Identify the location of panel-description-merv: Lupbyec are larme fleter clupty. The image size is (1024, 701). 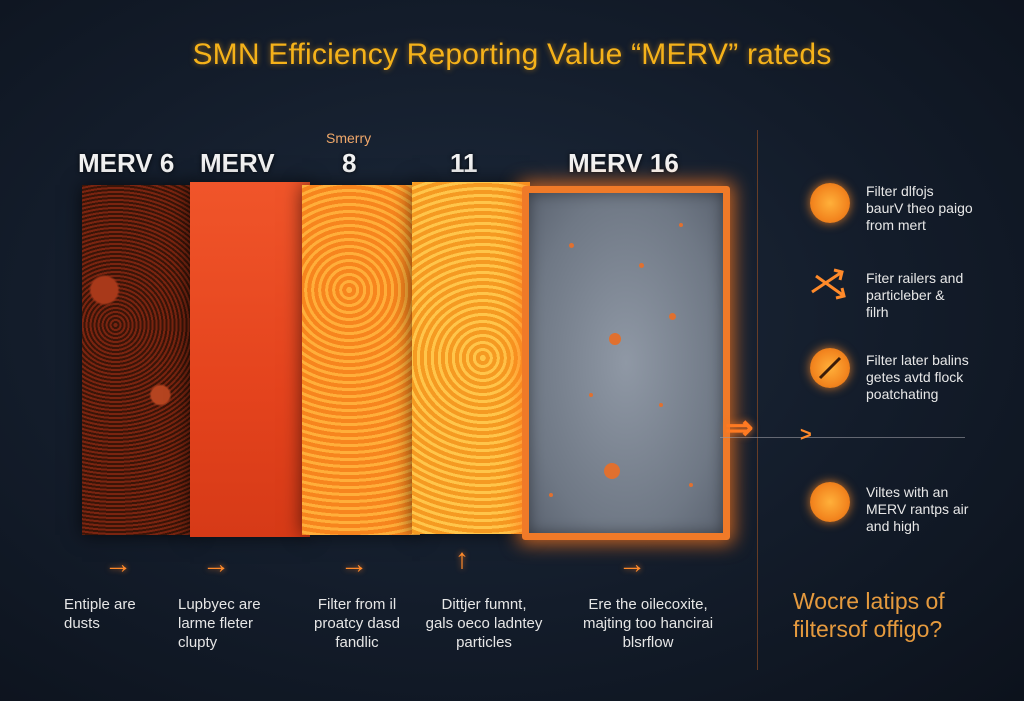
(219, 623).